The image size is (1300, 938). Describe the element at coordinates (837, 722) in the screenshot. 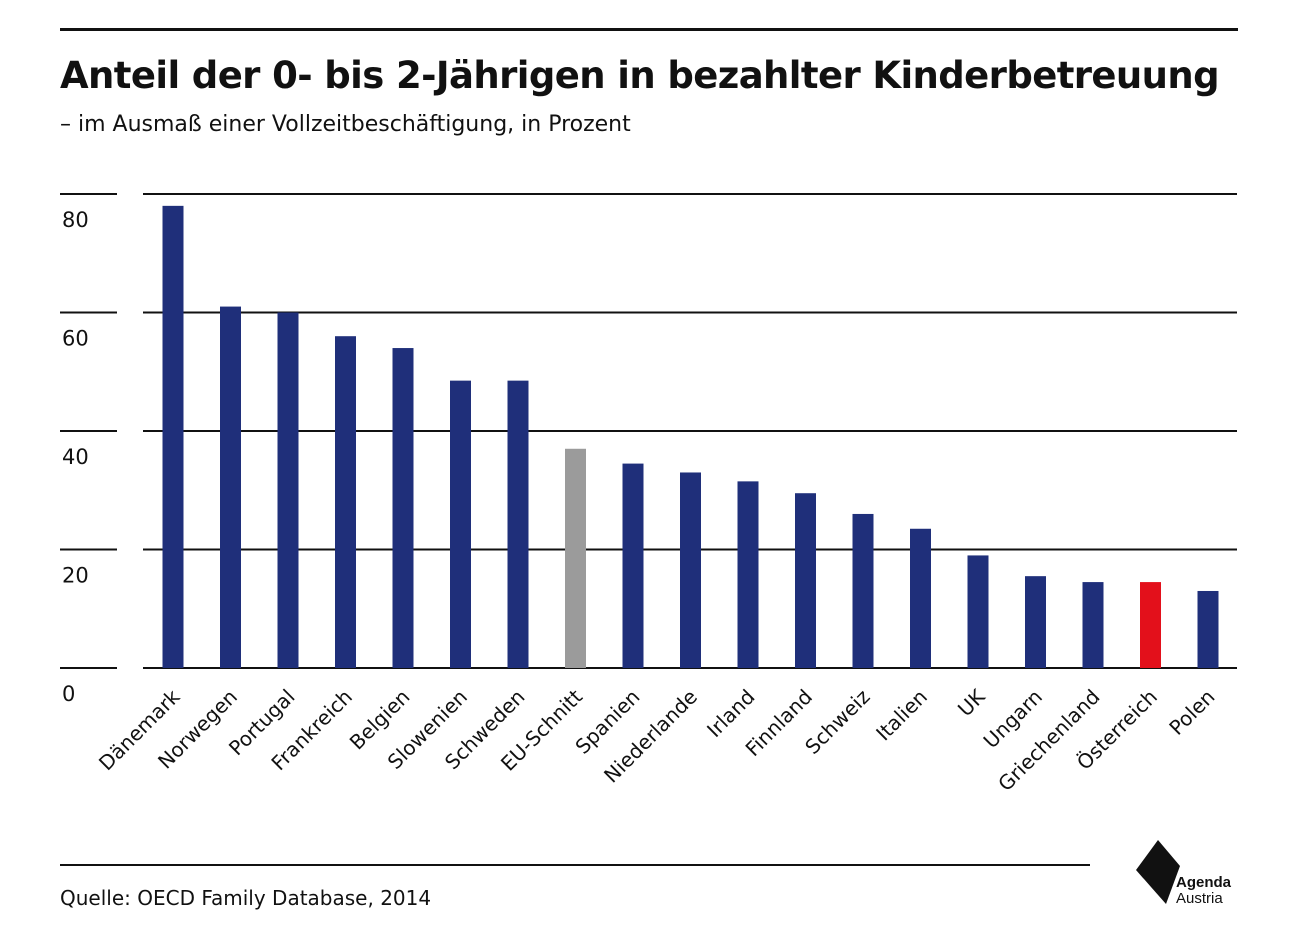

I see `x-tick-label: Schweiz` at that location.